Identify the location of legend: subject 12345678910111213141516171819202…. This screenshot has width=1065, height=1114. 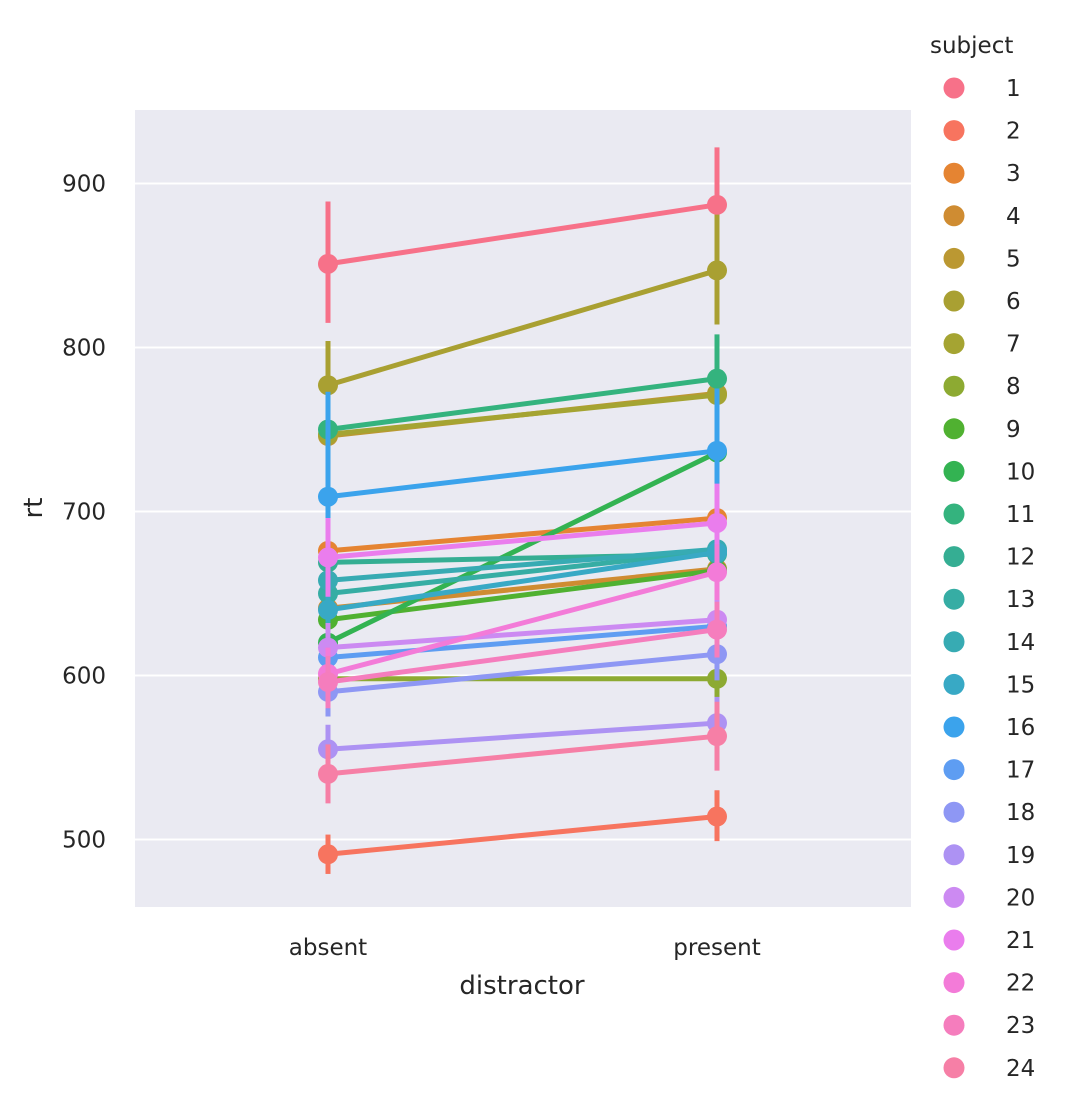
(982, 557).